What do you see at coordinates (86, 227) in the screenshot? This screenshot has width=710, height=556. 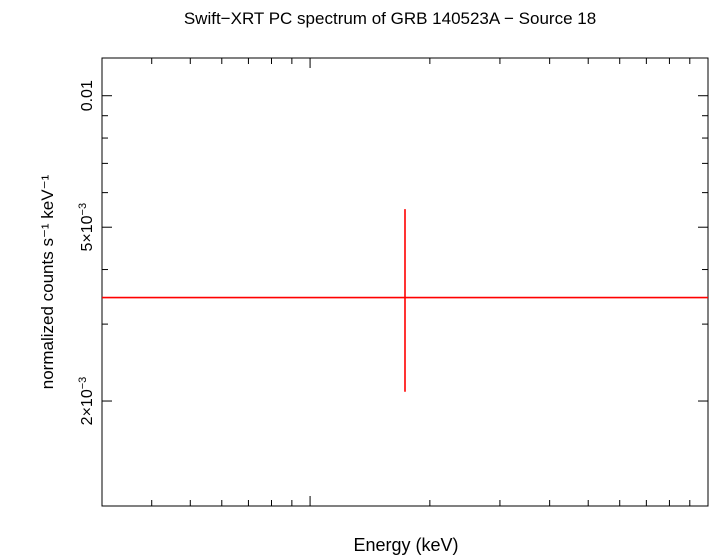 I see `y-tick-label: 5×10−3` at bounding box center [86, 227].